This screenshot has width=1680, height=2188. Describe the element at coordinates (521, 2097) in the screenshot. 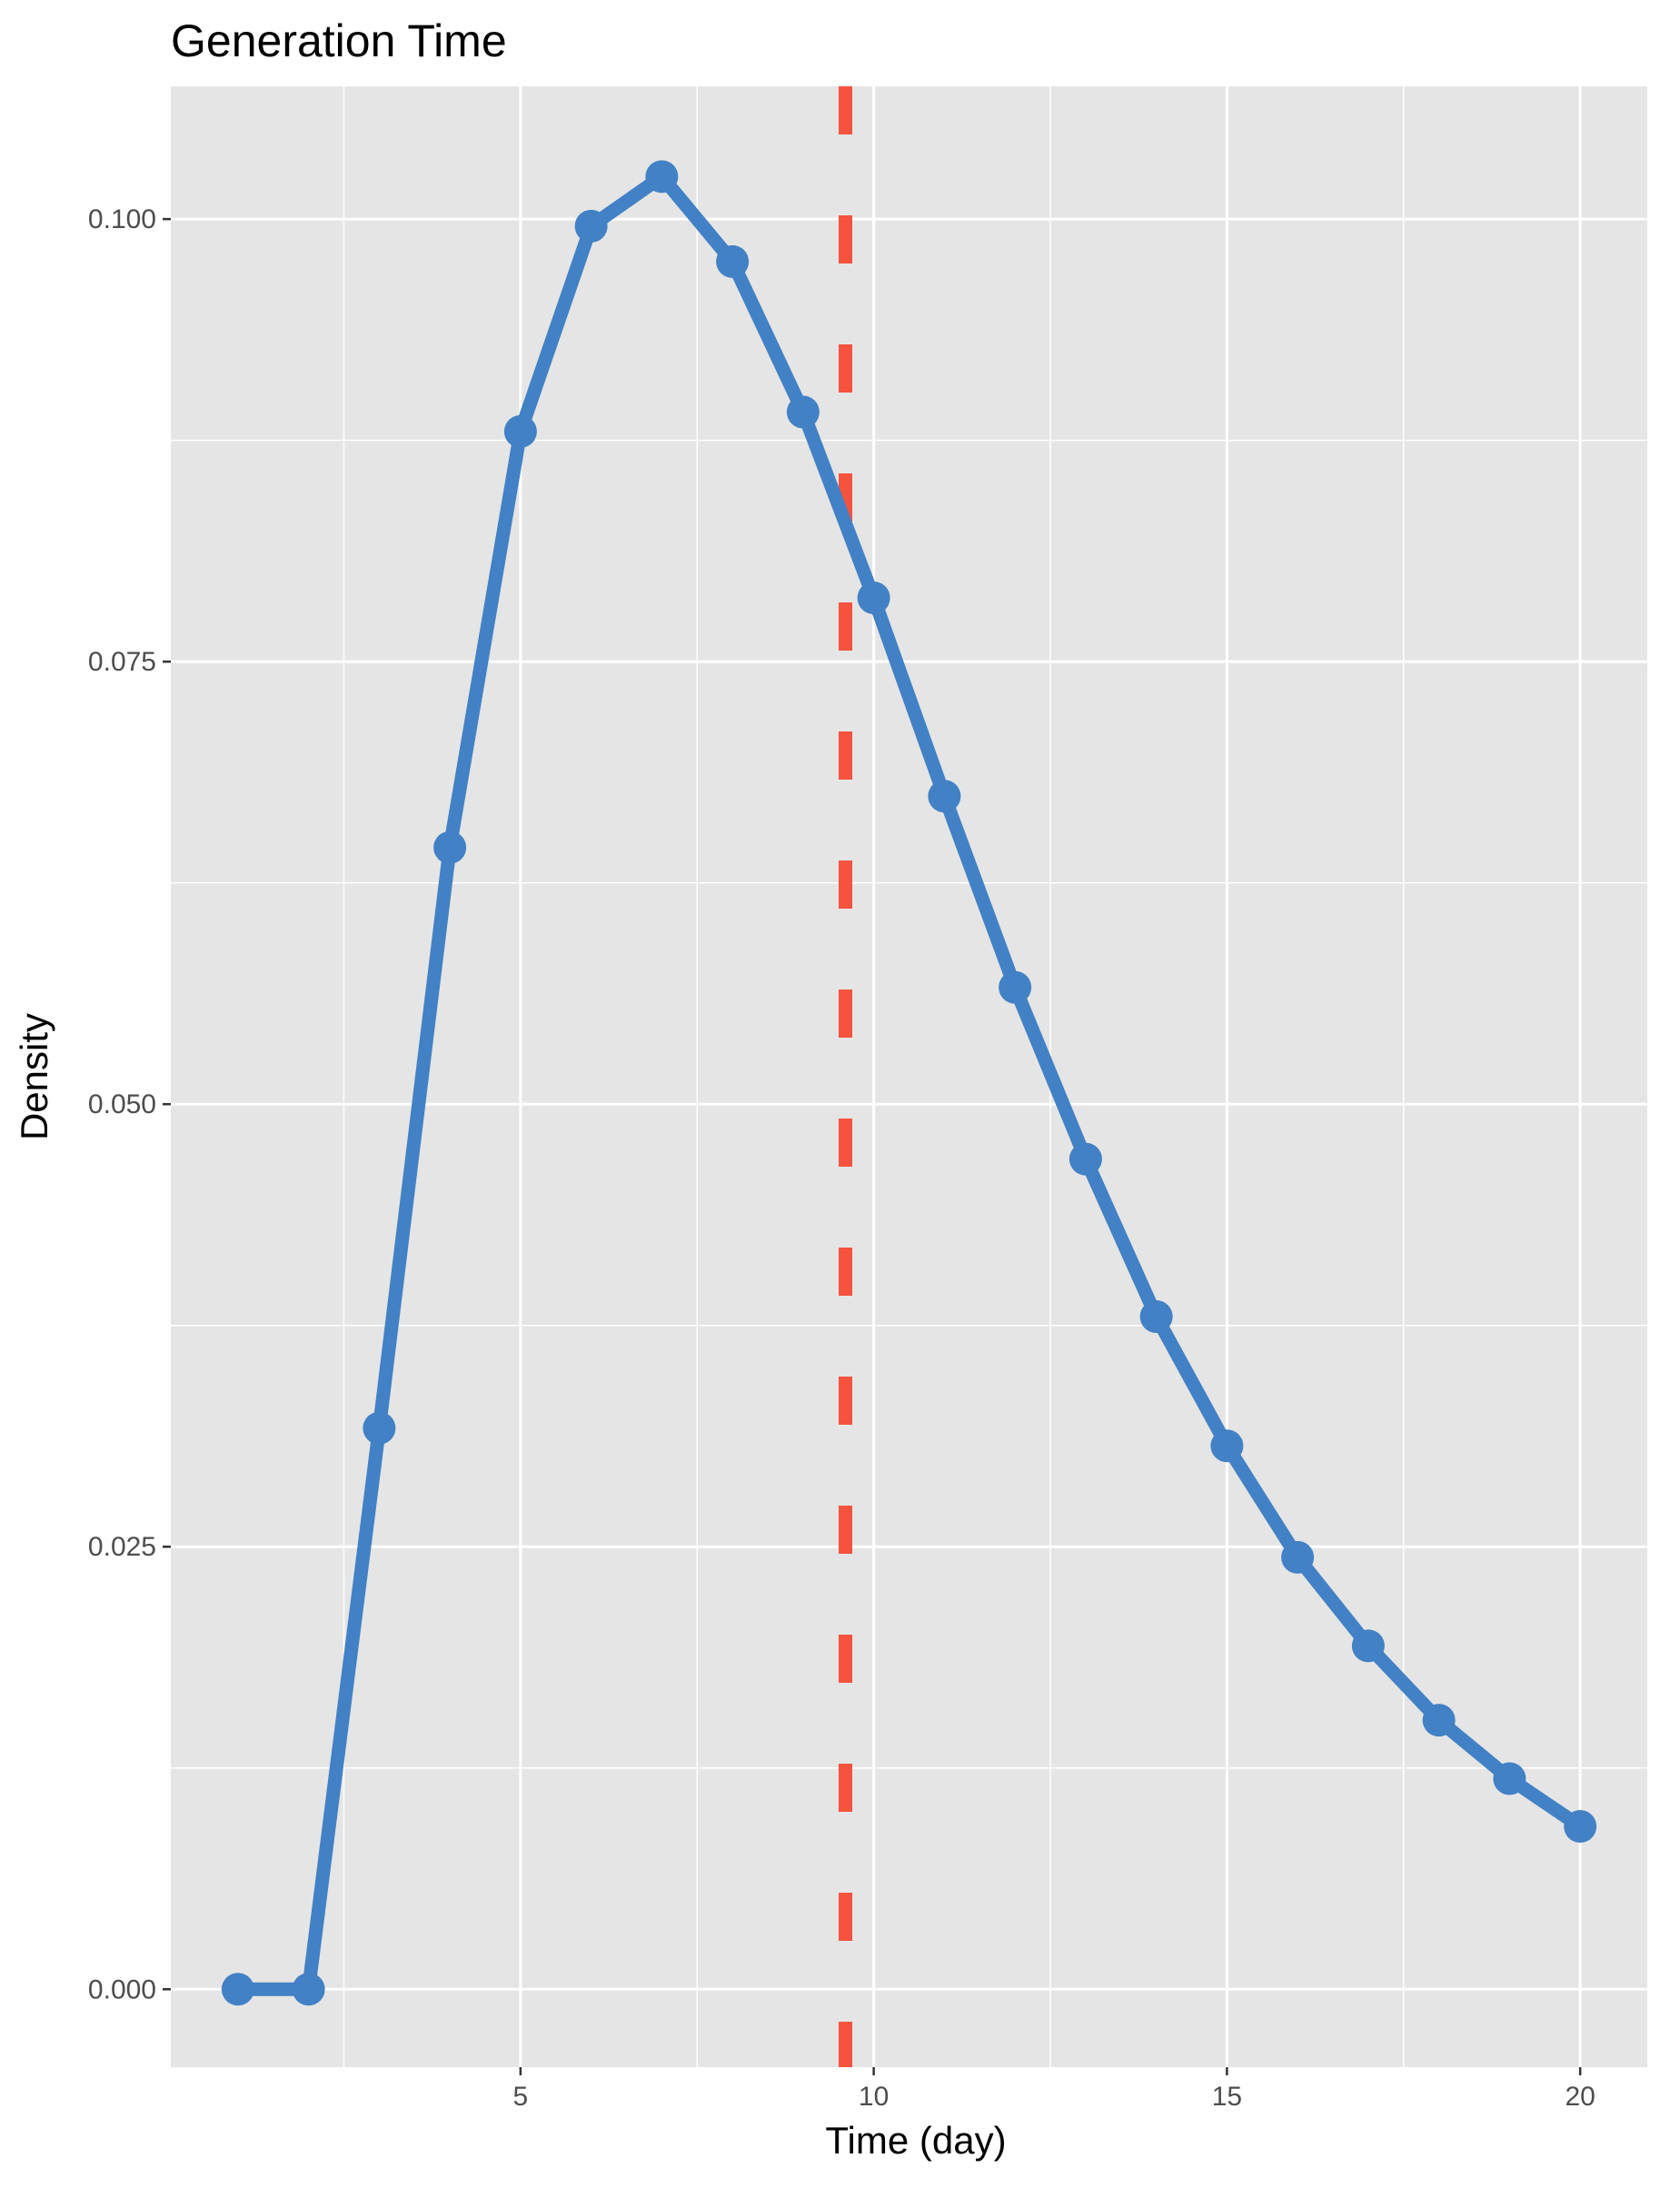

I see `x-tick-label: 5` at that location.